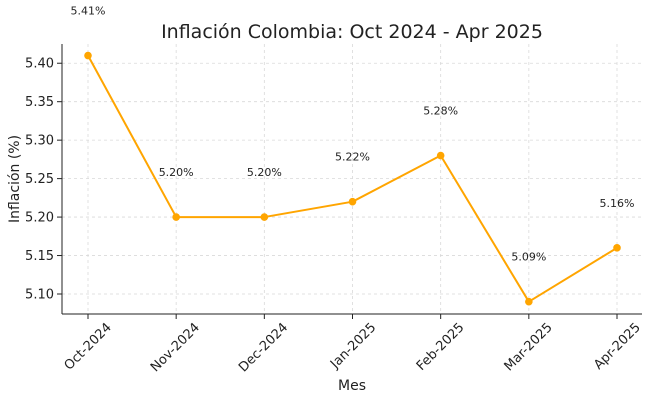 This screenshot has height=402, width=652. I want to click on data-label: 5.09%, so click(528, 257).